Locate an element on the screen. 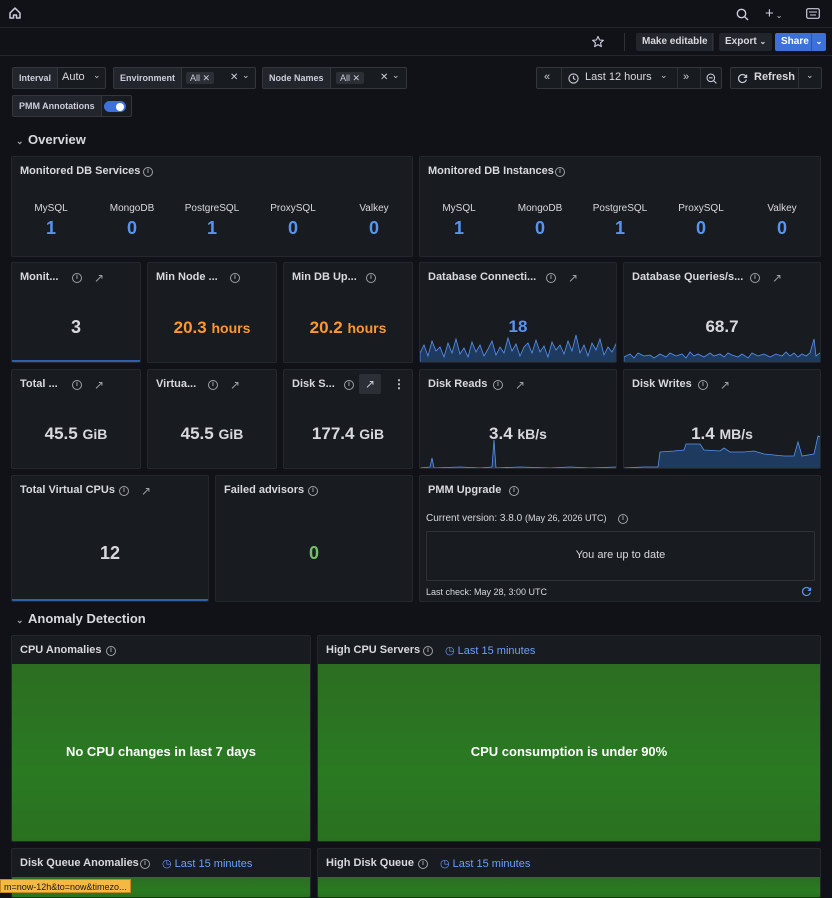  node-names-variable: Node Names All ✕ ✕ ⌄ is located at coordinates (334, 78).